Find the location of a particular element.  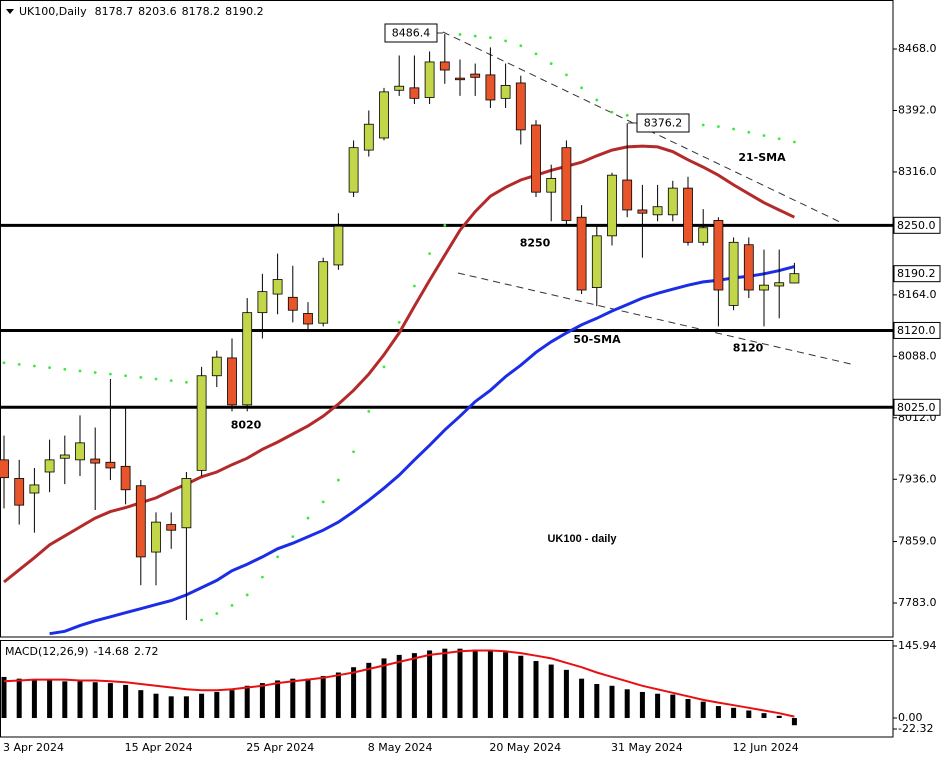

menu-arrow is located at coordinates (10, 11).